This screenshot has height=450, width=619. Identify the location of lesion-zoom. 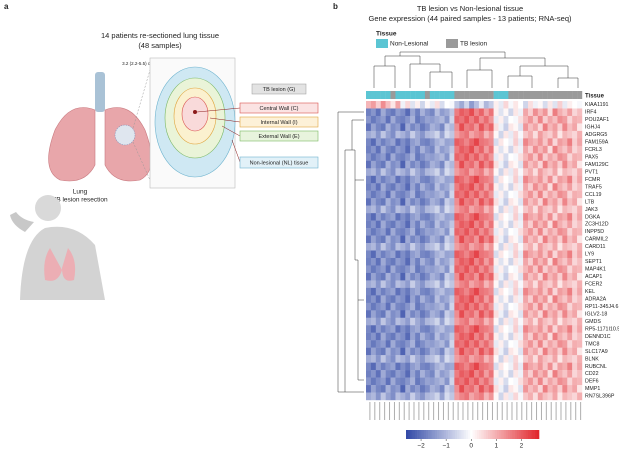
(195, 123).